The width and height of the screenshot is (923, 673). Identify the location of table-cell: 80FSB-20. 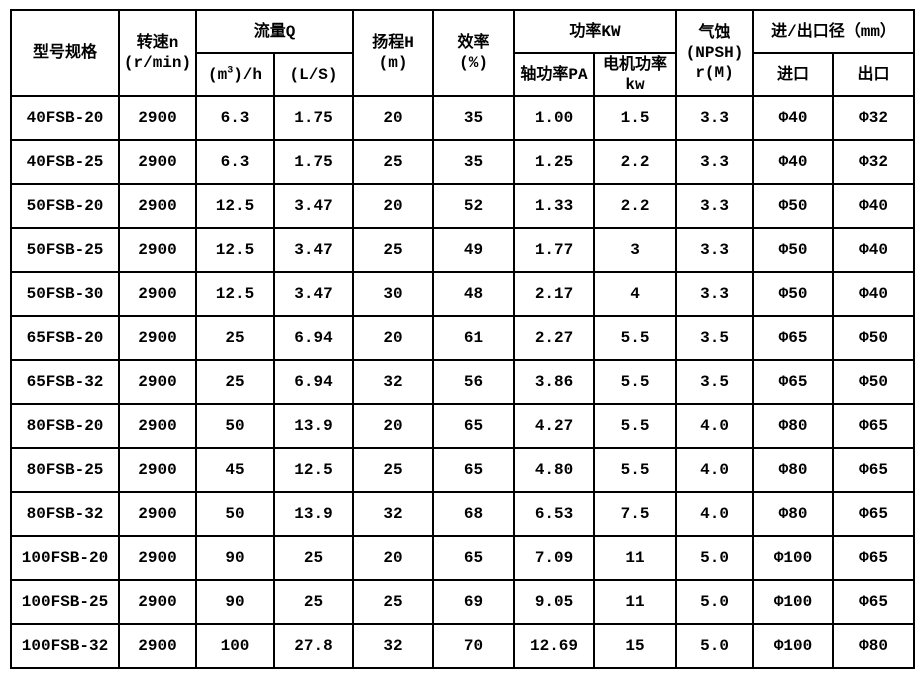
(65, 426).